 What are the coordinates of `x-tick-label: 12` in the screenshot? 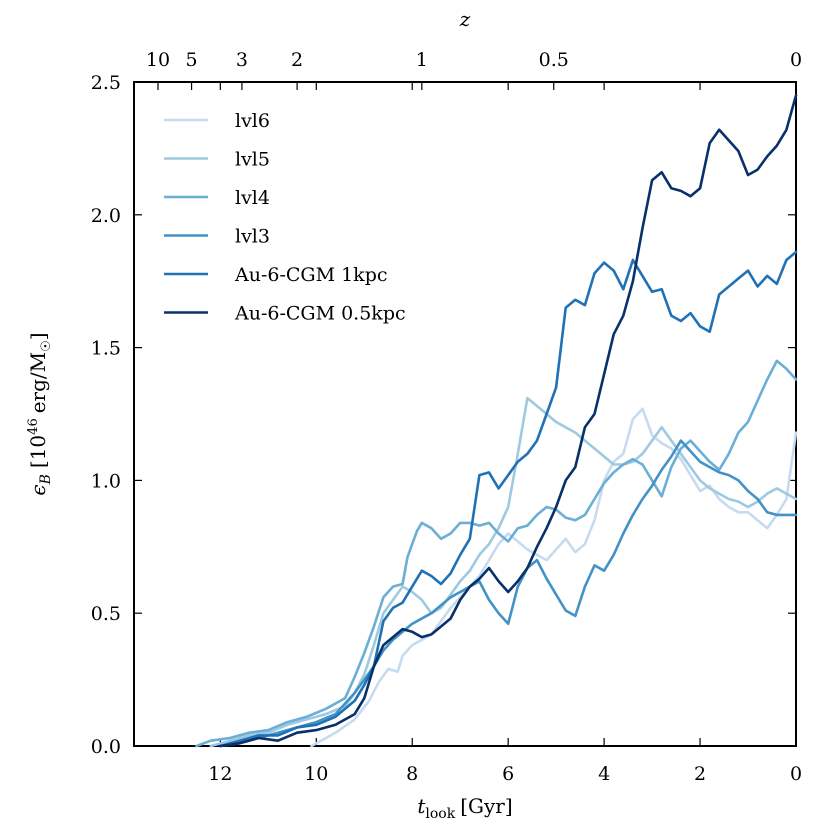 It's located at (220, 774).